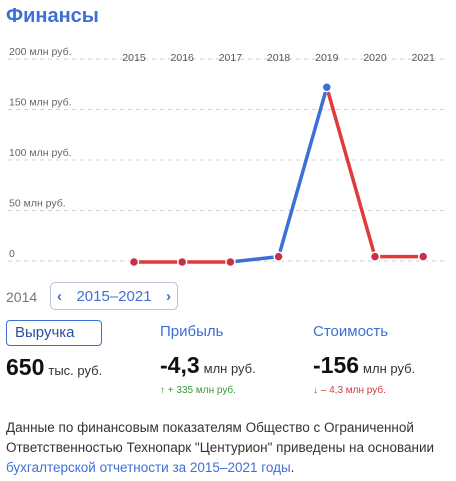 The height and width of the screenshot is (481, 456). What do you see at coordinates (75, 370) in the screenshot?
I see `metric-revenue-unit: тыс. руб.` at bounding box center [75, 370].